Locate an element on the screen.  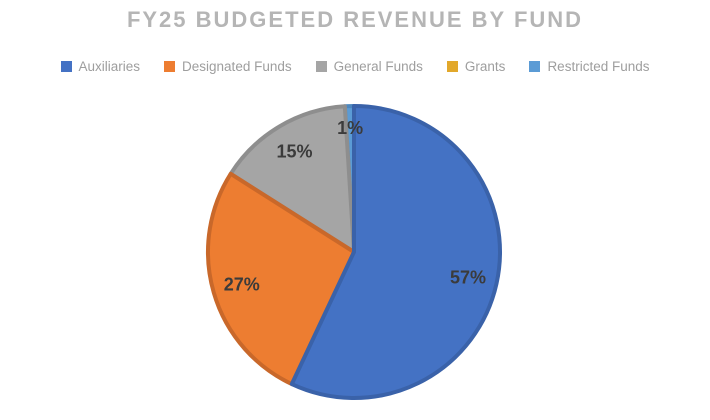
legend-item-restricted-funds: Restricted Funds is located at coordinates (589, 66).